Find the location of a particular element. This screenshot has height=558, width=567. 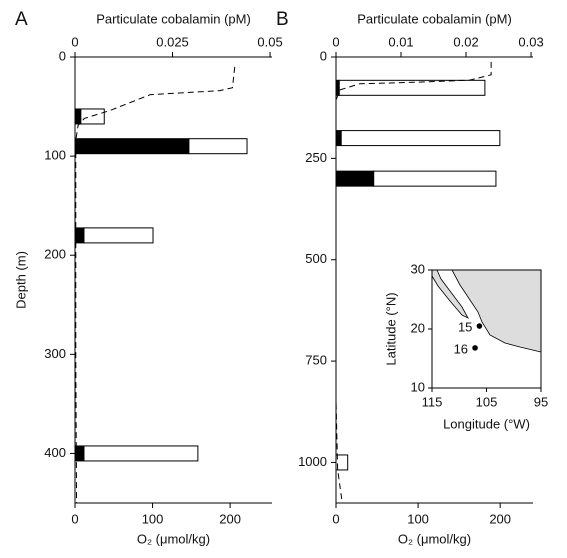

y-tick-label: 750 is located at coordinates (316, 360).